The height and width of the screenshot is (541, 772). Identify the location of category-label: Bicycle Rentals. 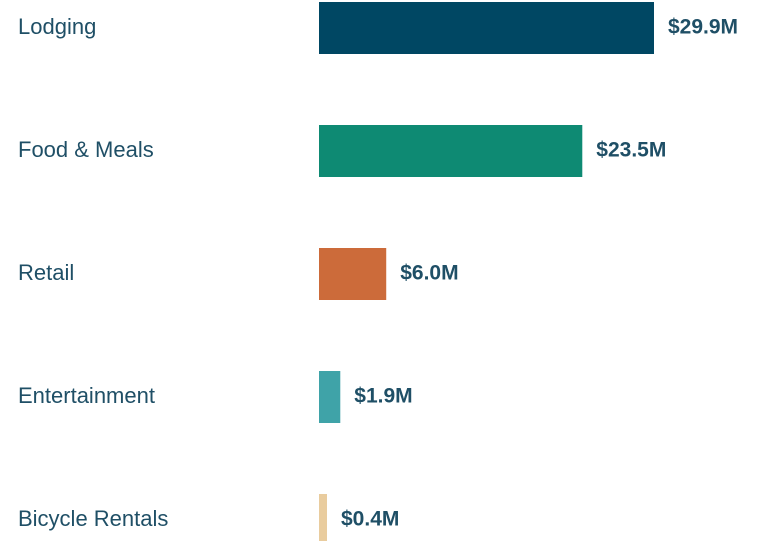
(93, 518).